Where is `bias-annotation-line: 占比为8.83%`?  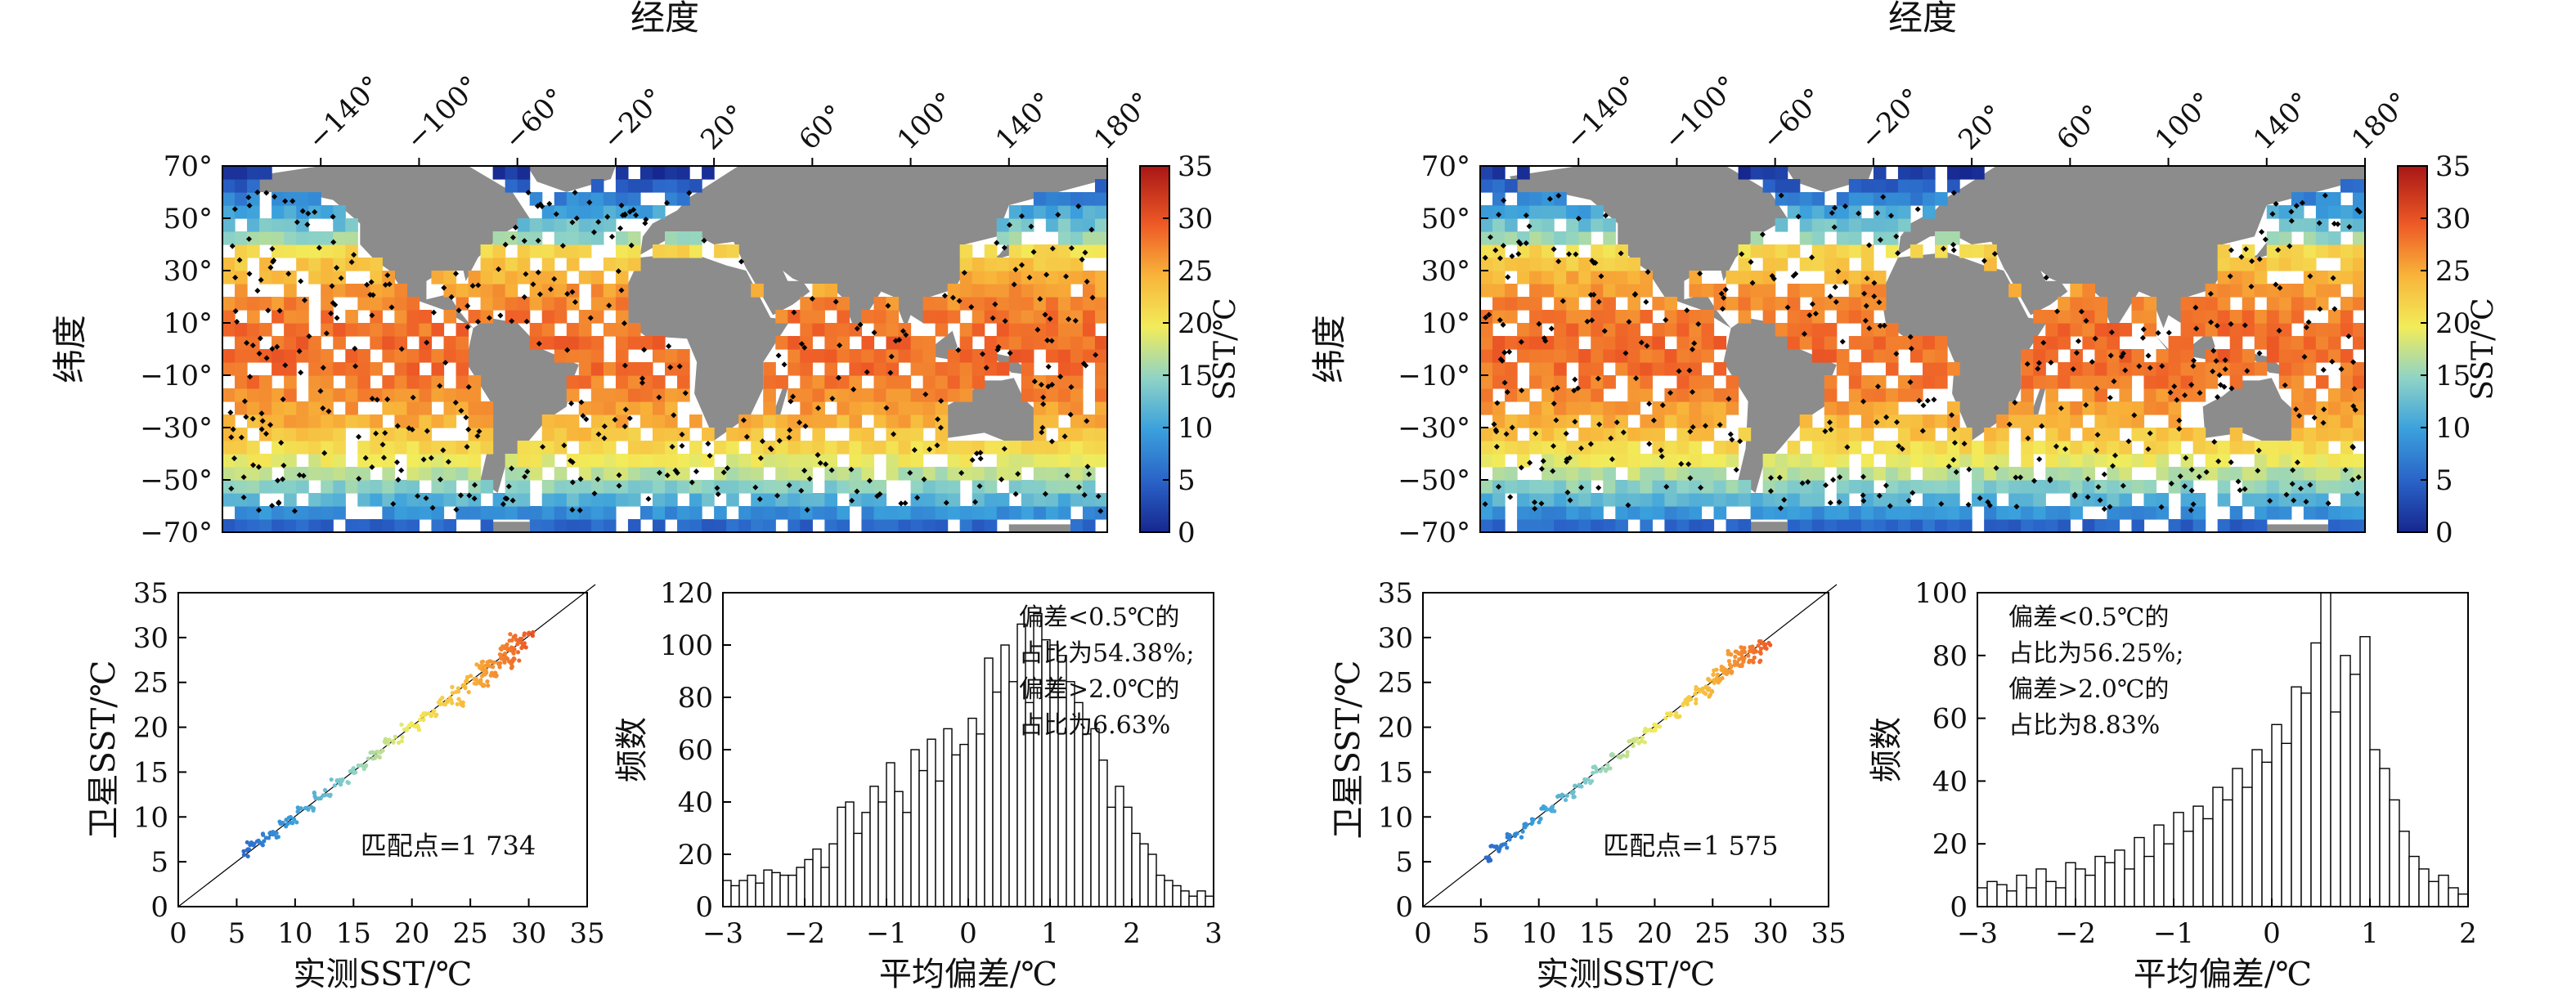
bias-annotation-line: 占比为8.83% is located at coordinates (2084, 725).